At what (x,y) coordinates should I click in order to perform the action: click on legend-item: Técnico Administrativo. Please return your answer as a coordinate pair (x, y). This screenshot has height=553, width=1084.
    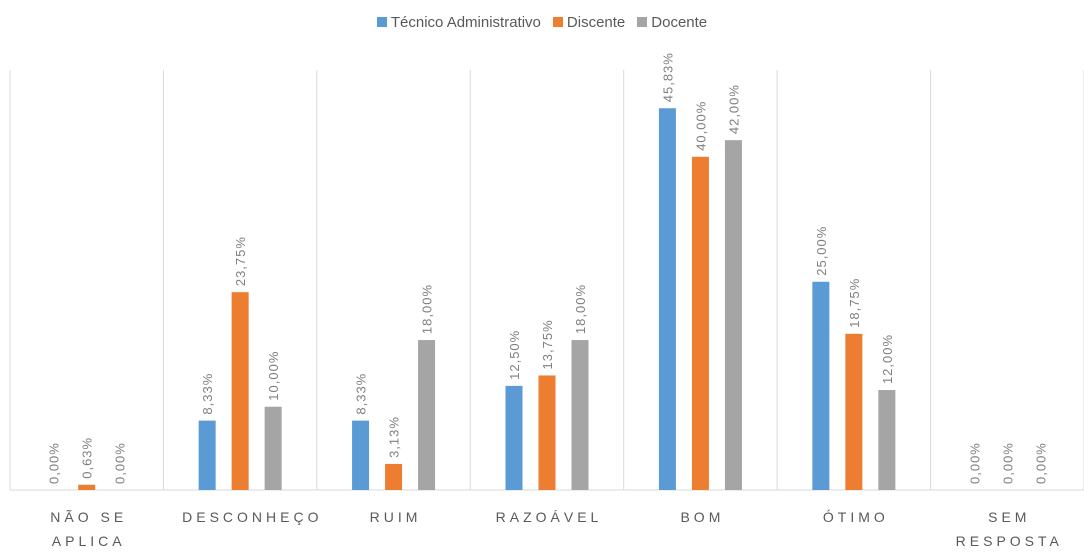
    Looking at the image, I should click on (458, 22).